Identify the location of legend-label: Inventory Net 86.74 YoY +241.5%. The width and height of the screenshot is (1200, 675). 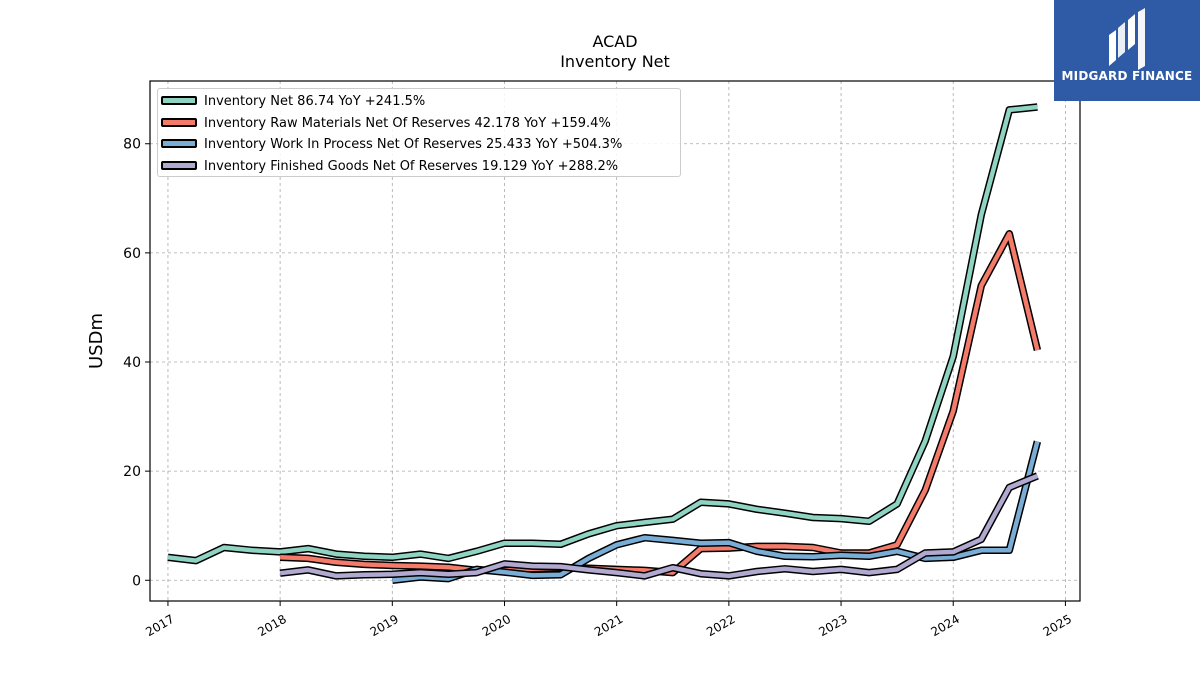
(315, 101).